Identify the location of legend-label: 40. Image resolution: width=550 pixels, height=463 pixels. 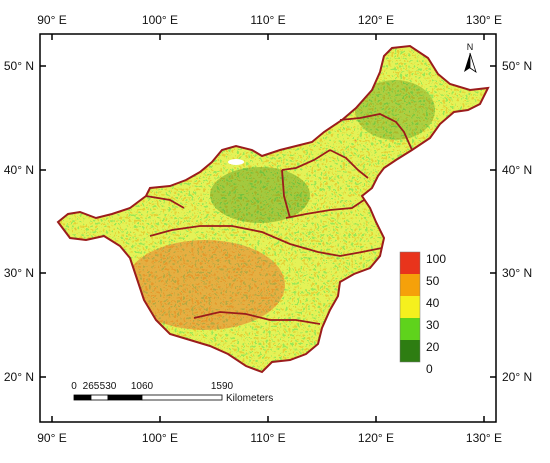
(433, 303).